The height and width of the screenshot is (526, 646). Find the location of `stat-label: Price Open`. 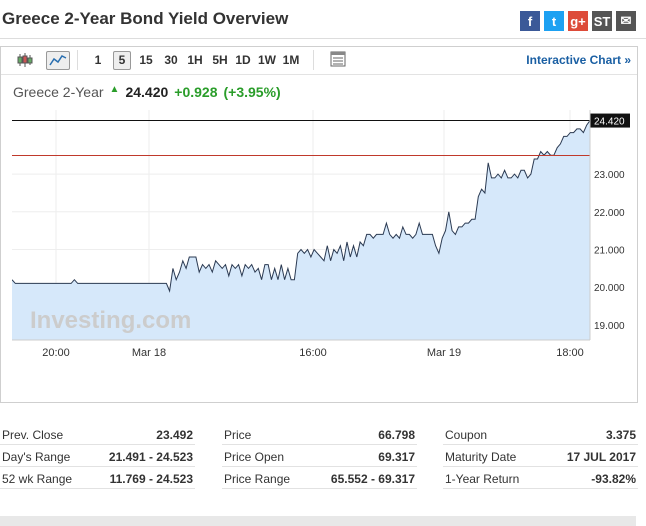

stat-label: Price Open is located at coordinates (254, 457).